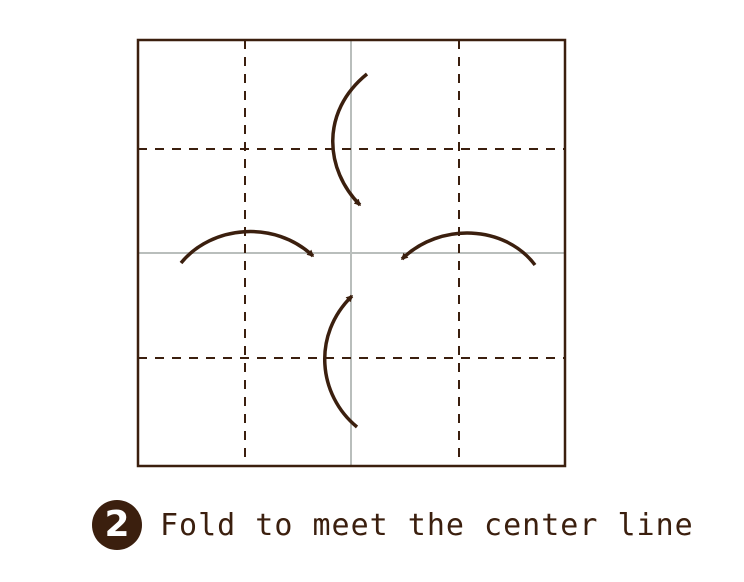 The height and width of the screenshot is (582, 744). Describe the element at coordinates (468, 249) in the screenshot. I see `fold-arrow-right` at that location.